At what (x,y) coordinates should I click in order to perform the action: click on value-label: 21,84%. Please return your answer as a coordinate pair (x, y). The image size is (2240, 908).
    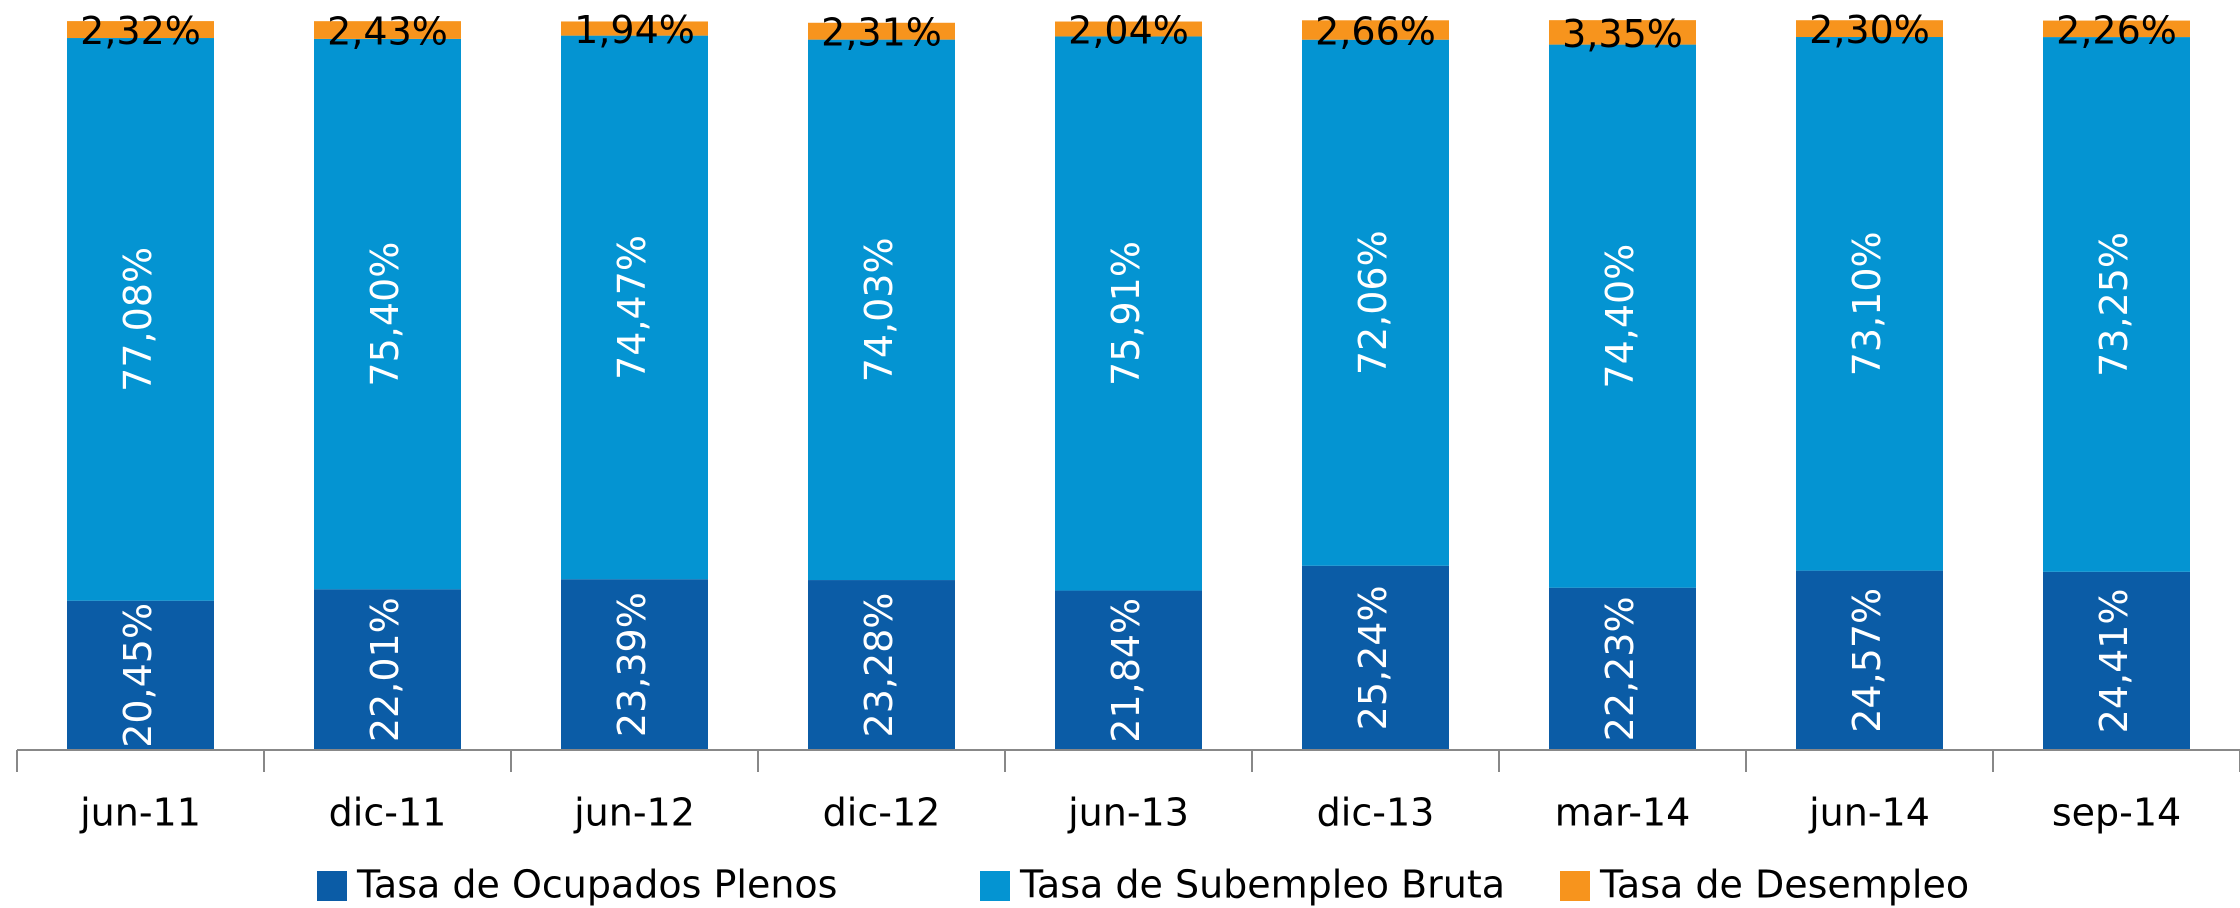
    Looking at the image, I should click on (1126, 670).